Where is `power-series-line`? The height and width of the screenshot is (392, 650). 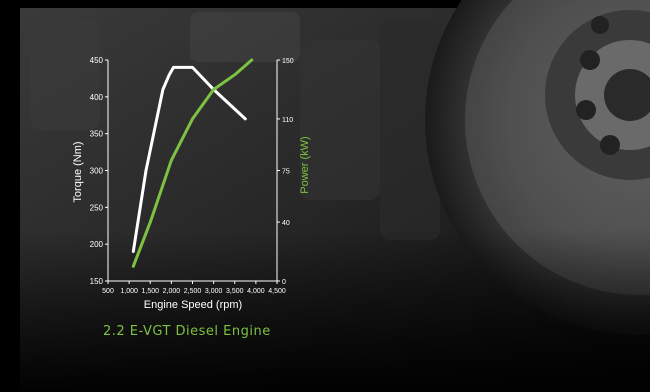
power-series-line is located at coordinates (192, 163).